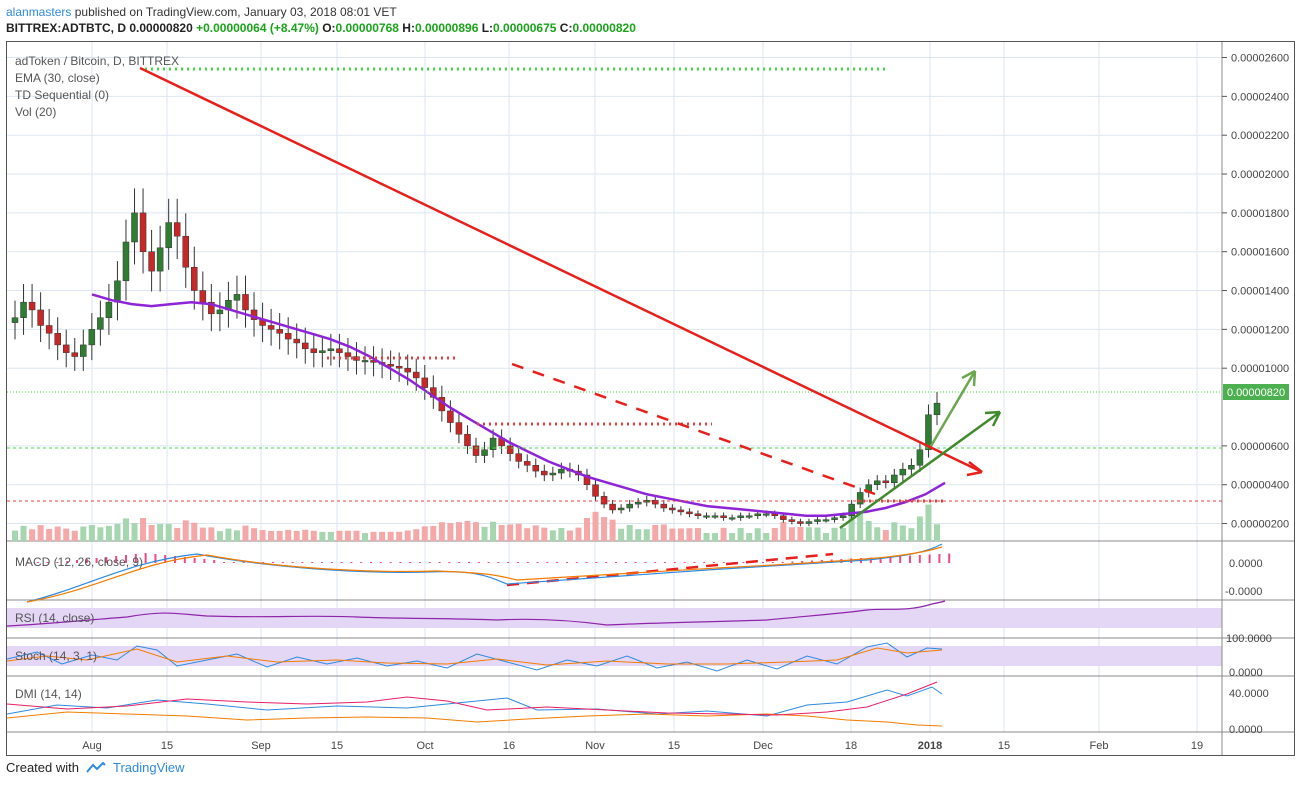 Image resolution: width=1300 pixels, height=786 pixels. Describe the element at coordinates (148, 767) in the screenshot. I see `tradingview-brand-link: TradingView` at that location.